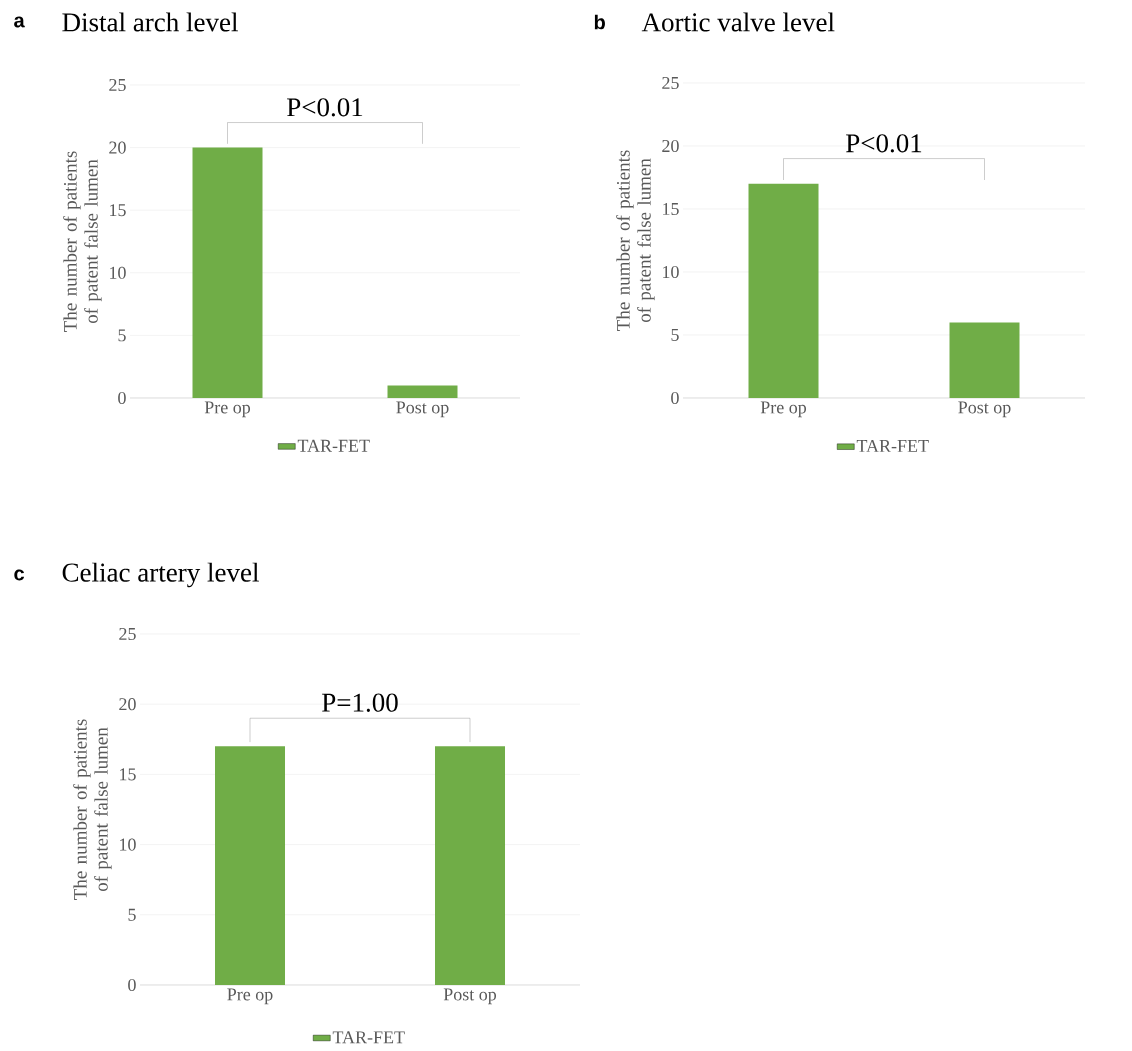  What do you see at coordinates (738, 22) in the screenshot?
I see `chart-title: Aortic valve level` at bounding box center [738, 22].